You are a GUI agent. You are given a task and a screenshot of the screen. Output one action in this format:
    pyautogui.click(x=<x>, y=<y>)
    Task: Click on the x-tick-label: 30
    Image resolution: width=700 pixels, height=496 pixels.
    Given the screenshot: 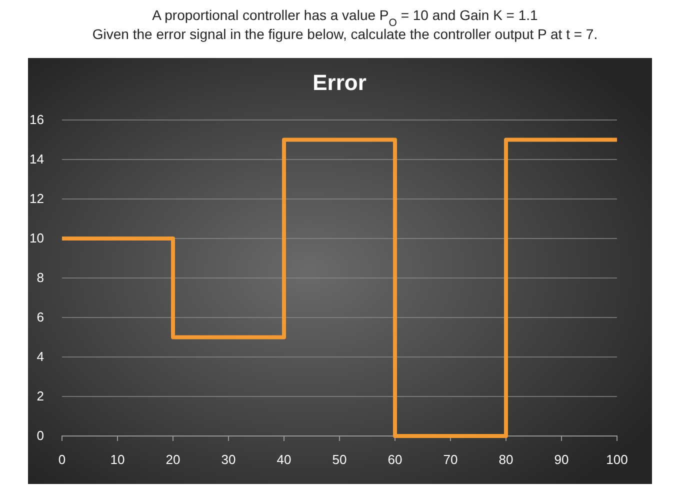 What is the action you would take?
    pyautogui.click(x=228, y=460)
    